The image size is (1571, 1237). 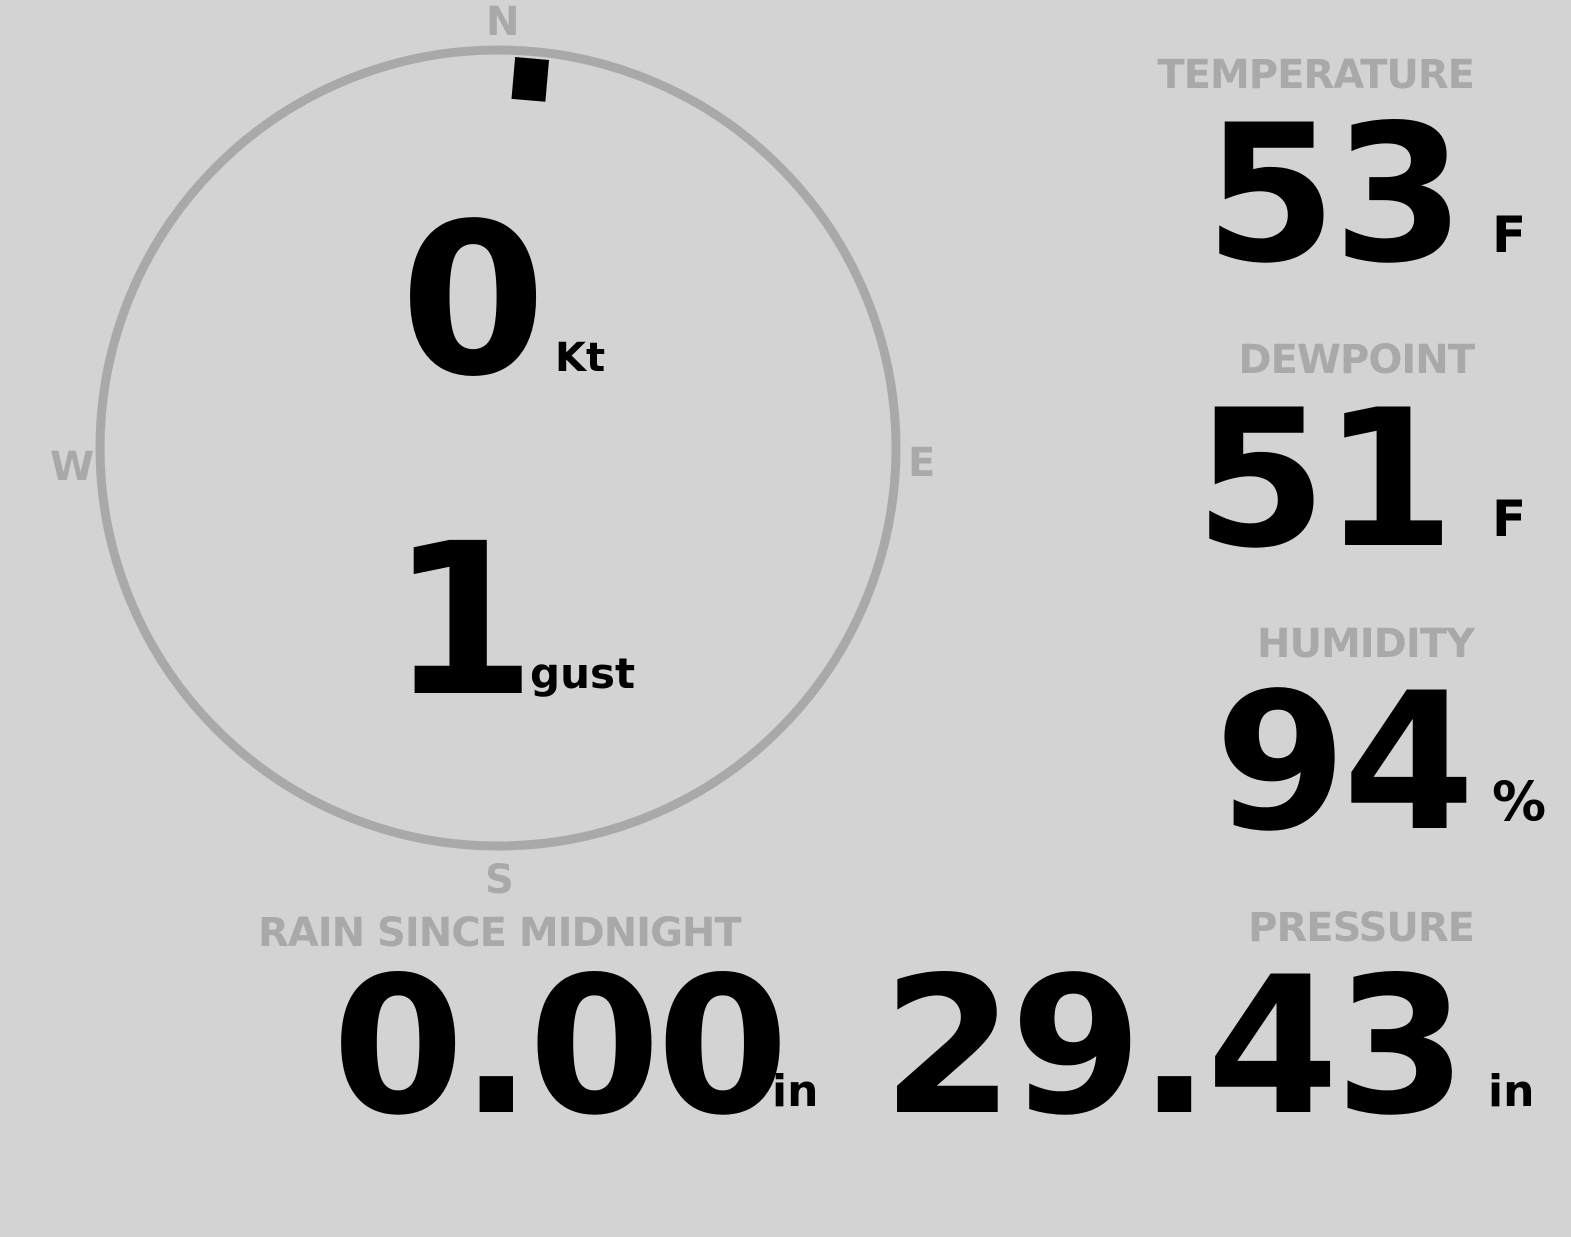 I want to click on dewpoint-label: DEWPOINT, so click(x=1356, y=360).